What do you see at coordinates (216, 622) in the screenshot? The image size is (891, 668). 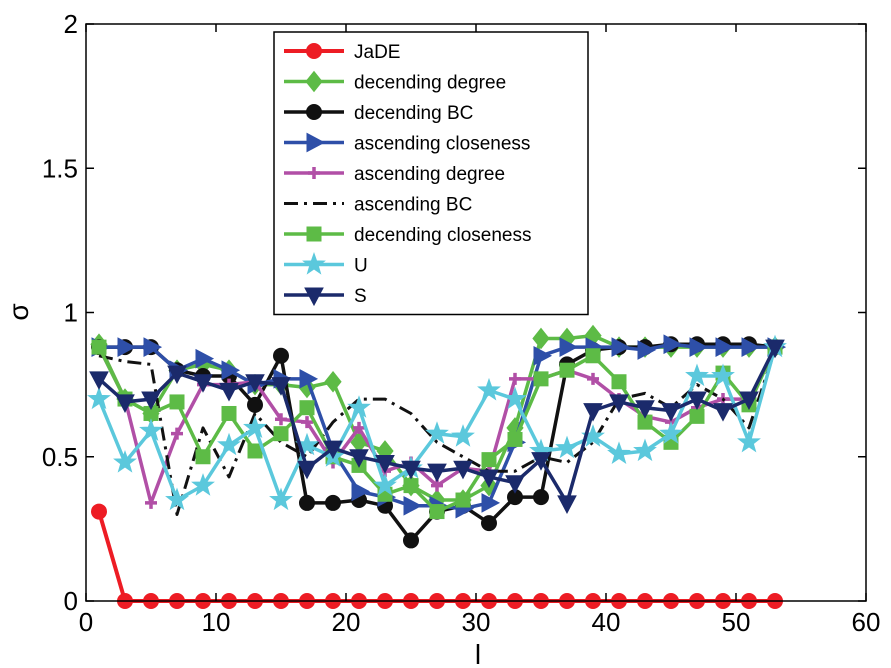 I see `x-tick-label-1: 10` at bounding box center [216, 622].